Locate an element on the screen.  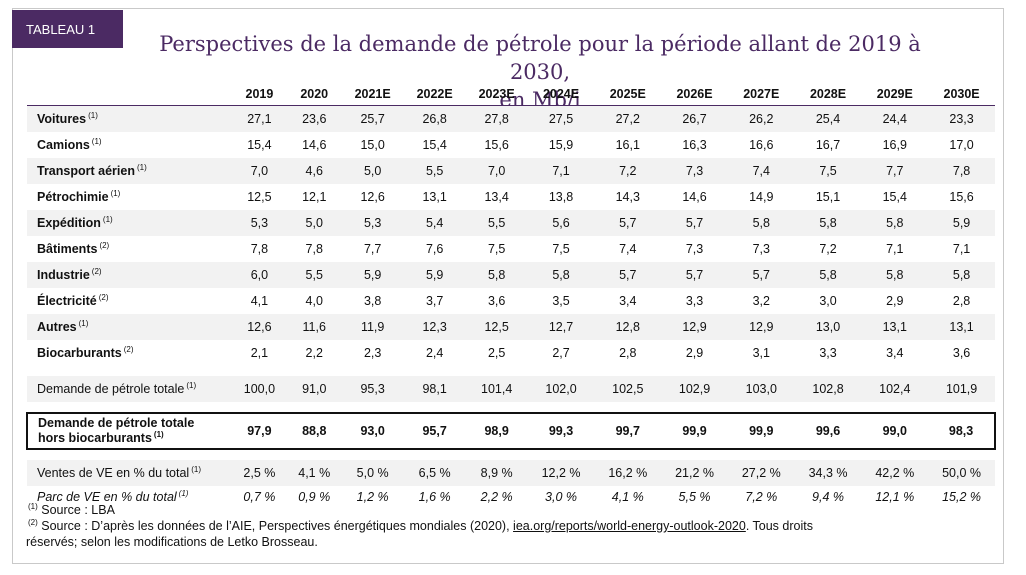
table-cell: 26,7 is located at coordinates (694, 118).